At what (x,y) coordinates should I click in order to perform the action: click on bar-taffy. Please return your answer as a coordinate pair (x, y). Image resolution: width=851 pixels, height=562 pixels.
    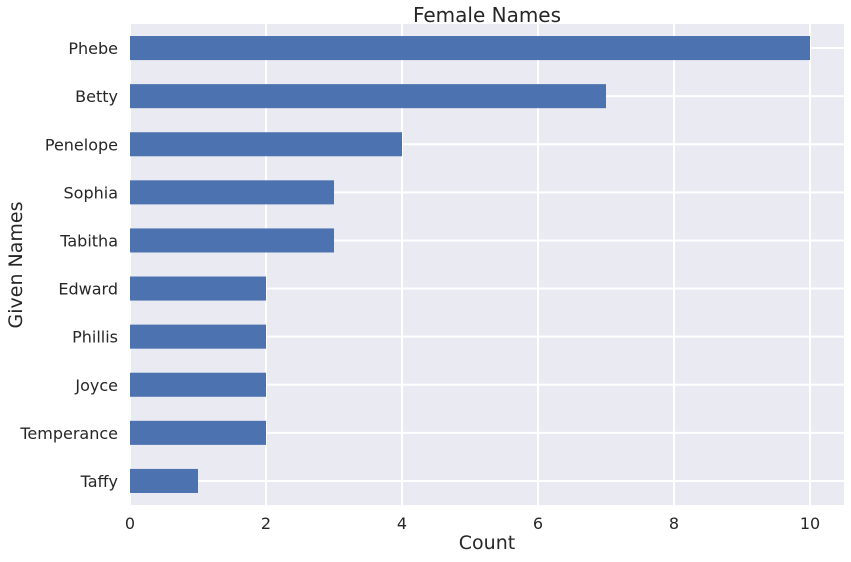
    Looking at the image, I should click on (164, 480).